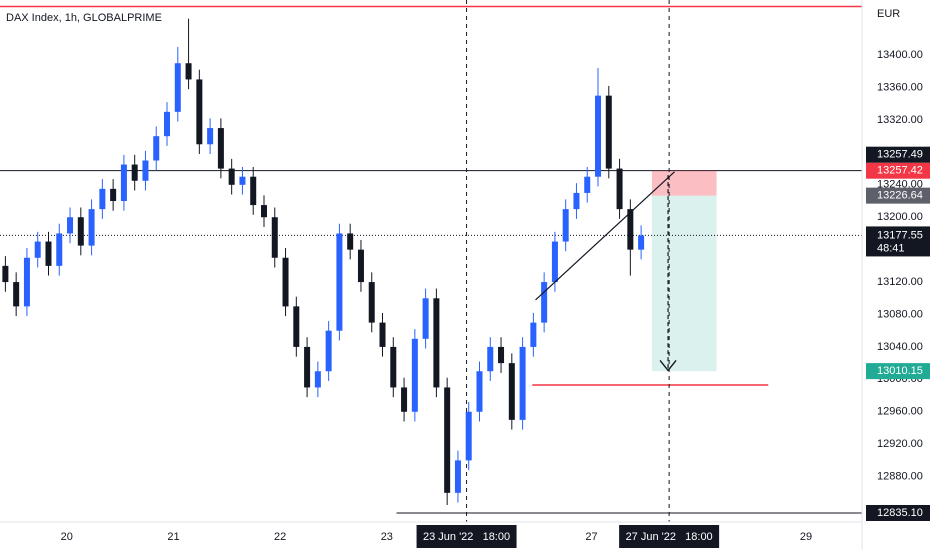 This screenshot has width=932, height=550. Describe the element at coordinates (891, 248) in the screenshot. I see `countdown-label: 48:41` at that location.